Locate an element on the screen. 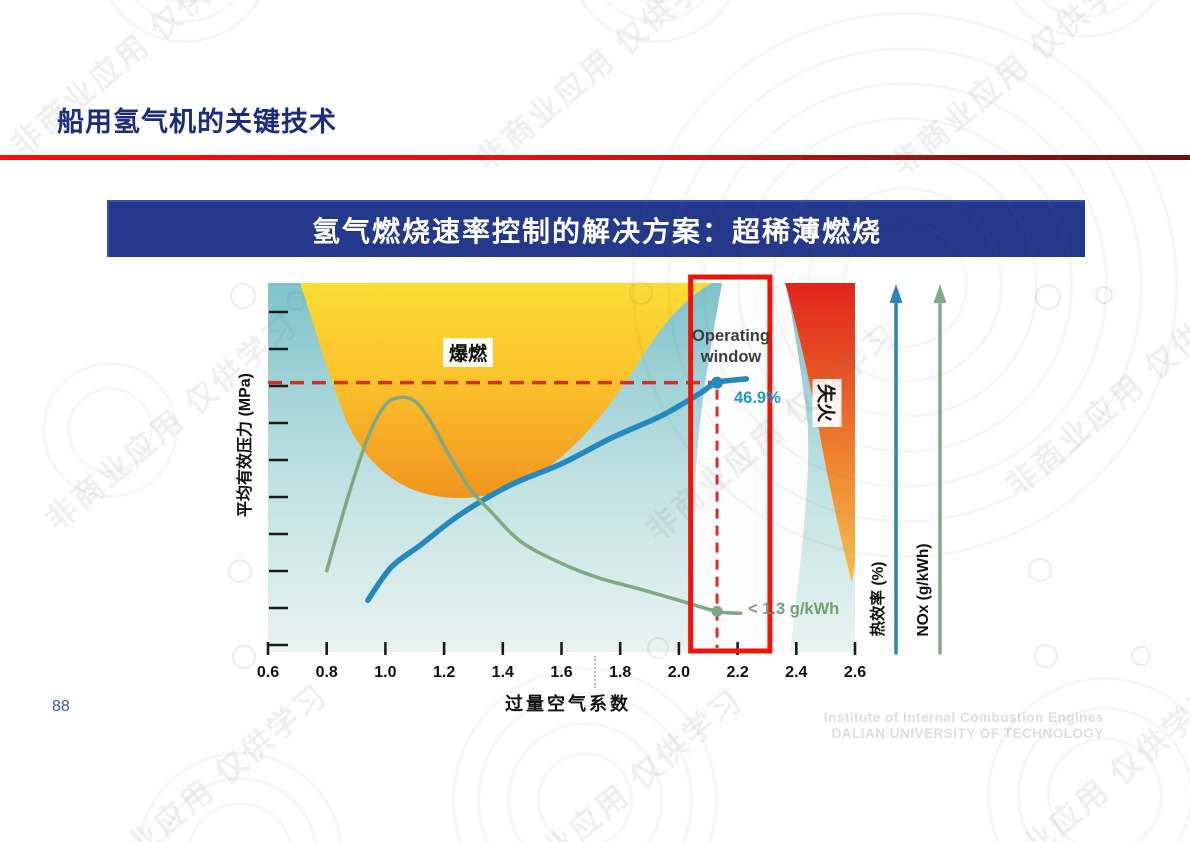  page-number: 88 is located at coordinates (61, 706).